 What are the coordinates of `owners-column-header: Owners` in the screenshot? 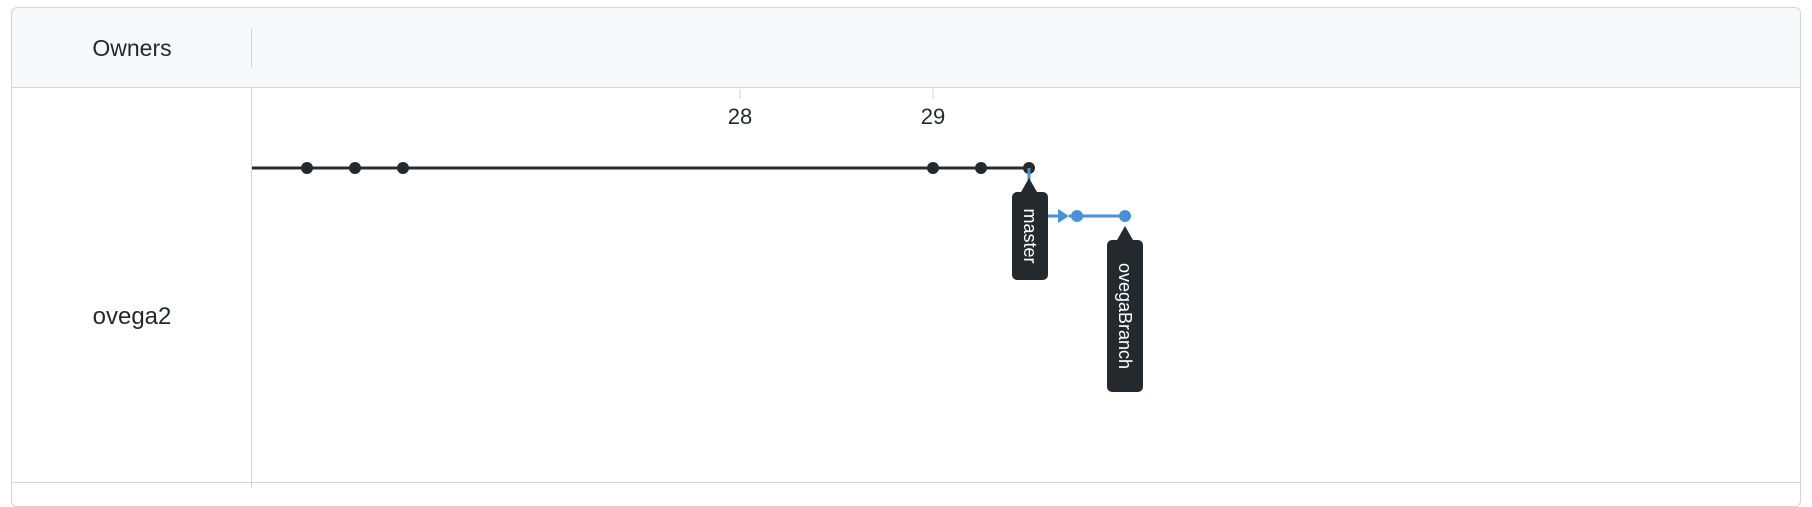 It's located at (132, 47).